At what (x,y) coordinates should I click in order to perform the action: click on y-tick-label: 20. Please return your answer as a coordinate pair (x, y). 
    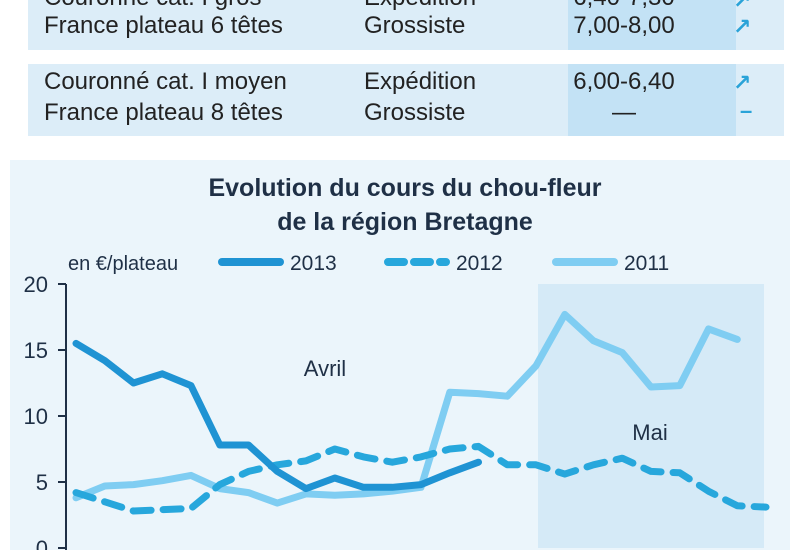
    Looking at the image, I should click on (36, 284).